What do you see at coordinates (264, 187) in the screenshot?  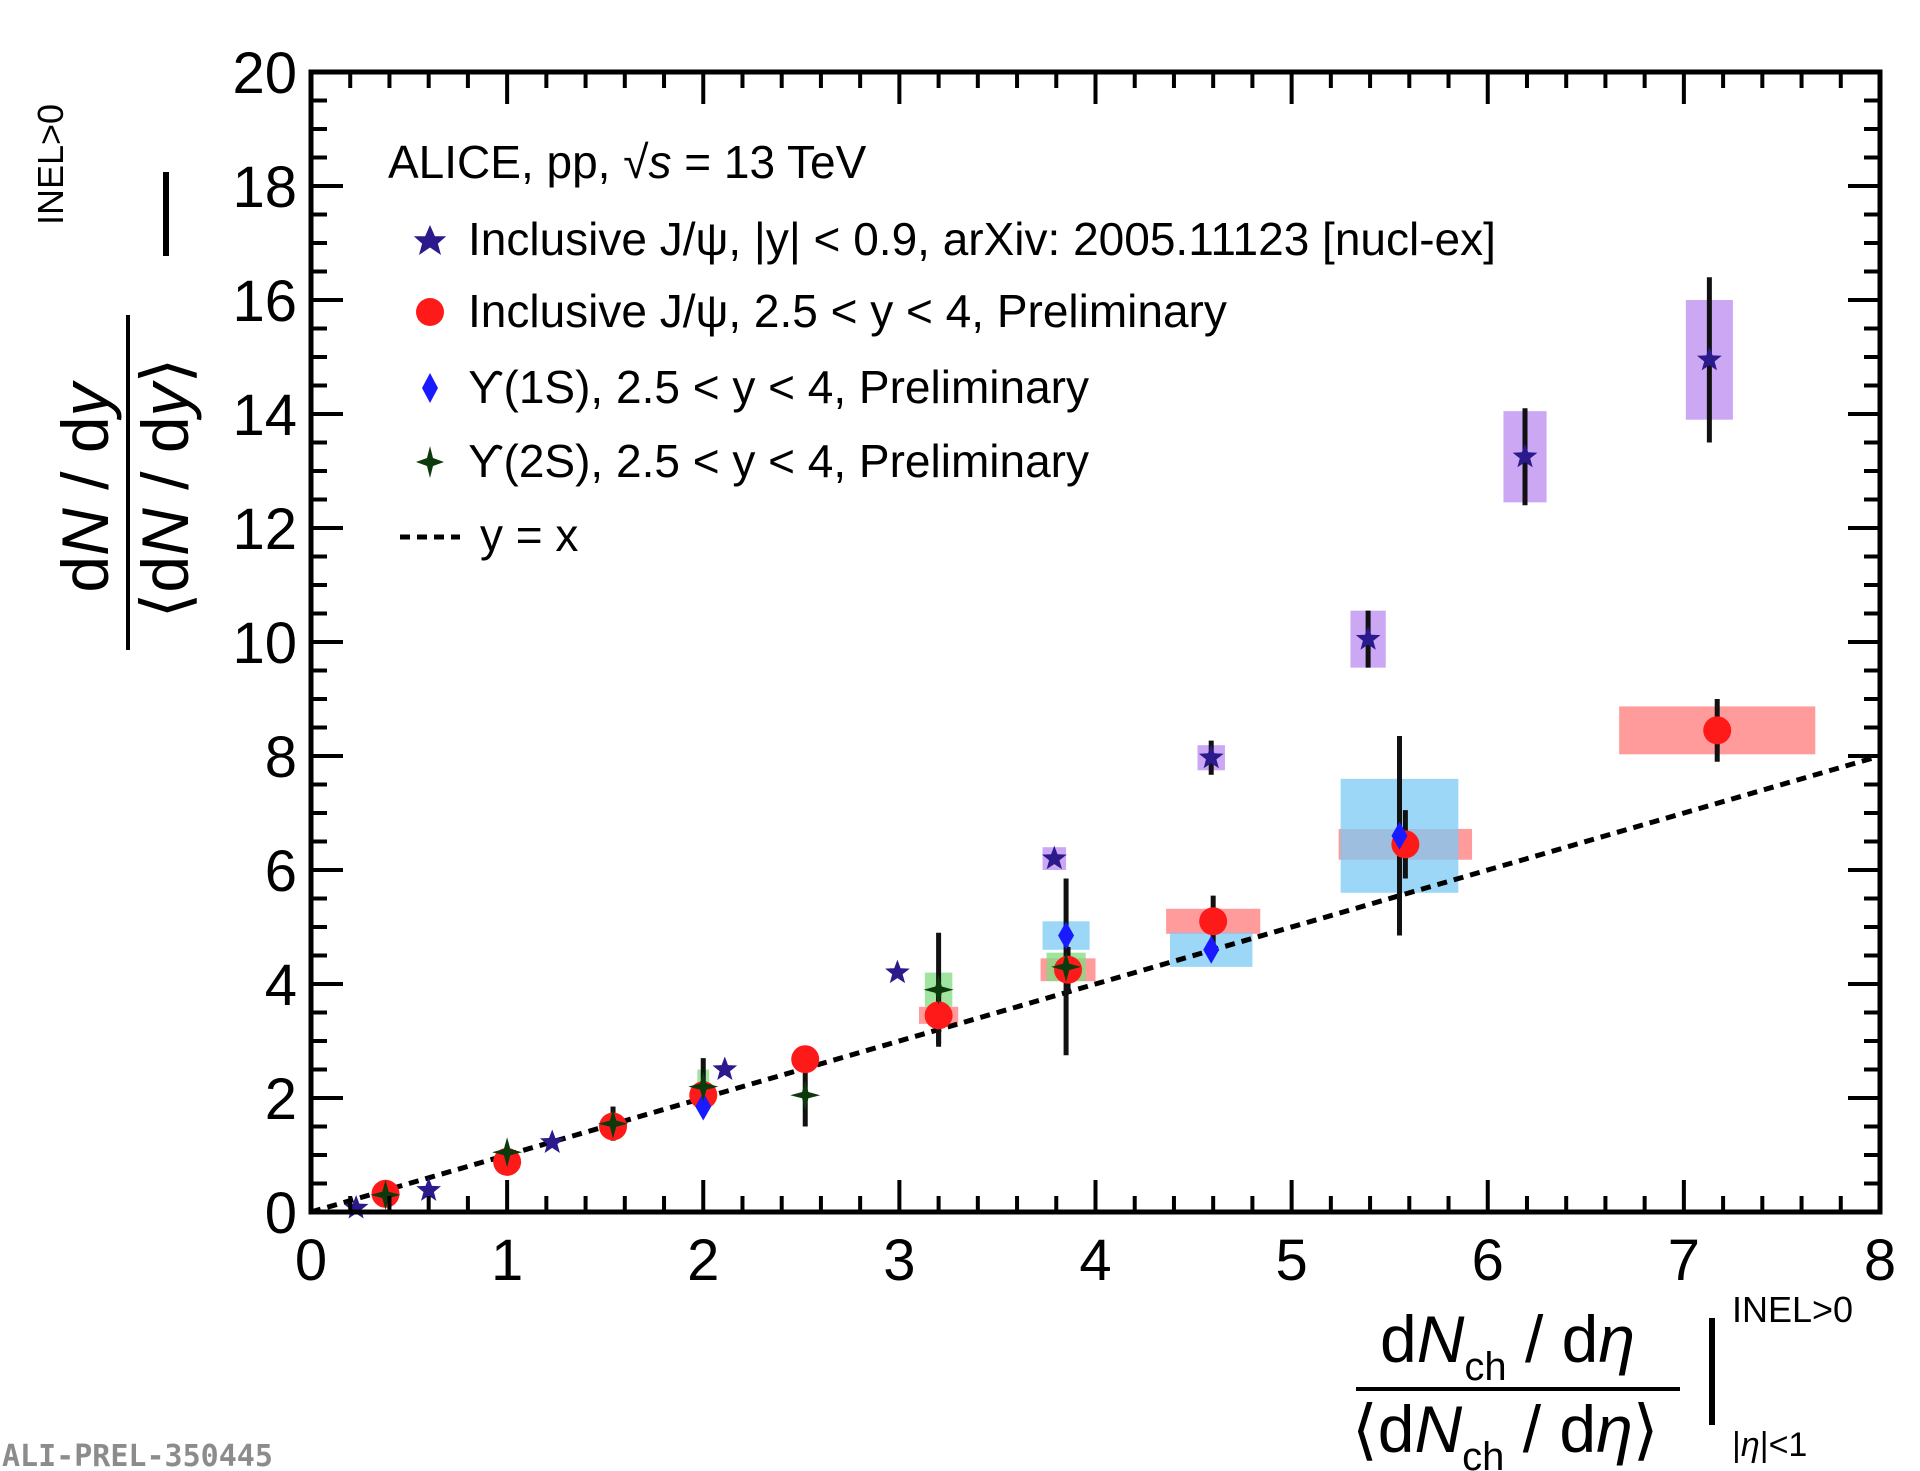 I see `y-tick-label: 18` at bounding box center [264, 187].